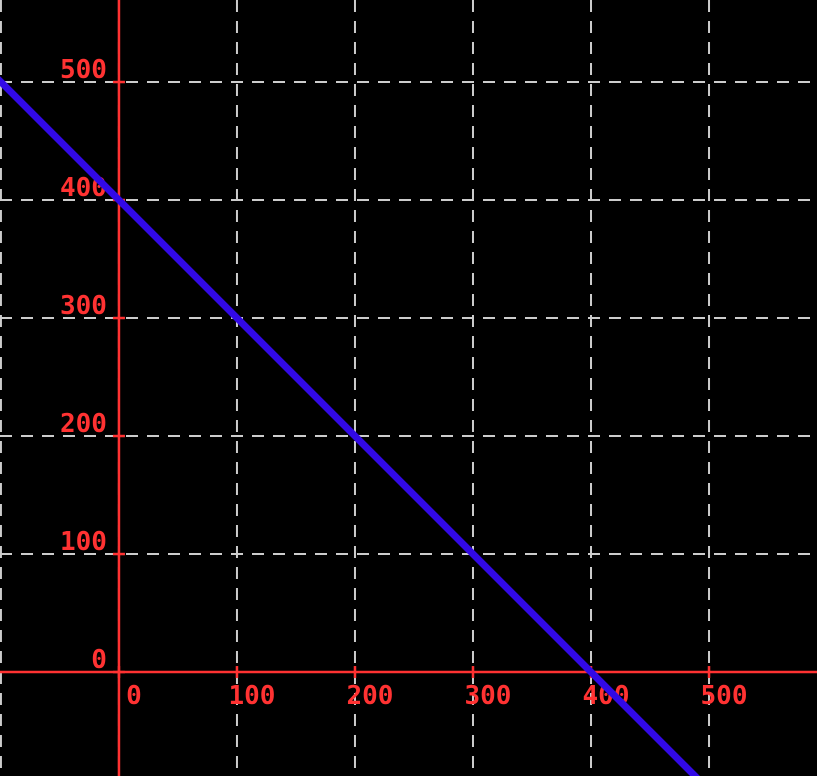 Image resolution: width=817 pixels, height=776 pixels. Describe the element at coordinates (134, 696) in the screenshot. I see `x-tick-label: 0` at that location.